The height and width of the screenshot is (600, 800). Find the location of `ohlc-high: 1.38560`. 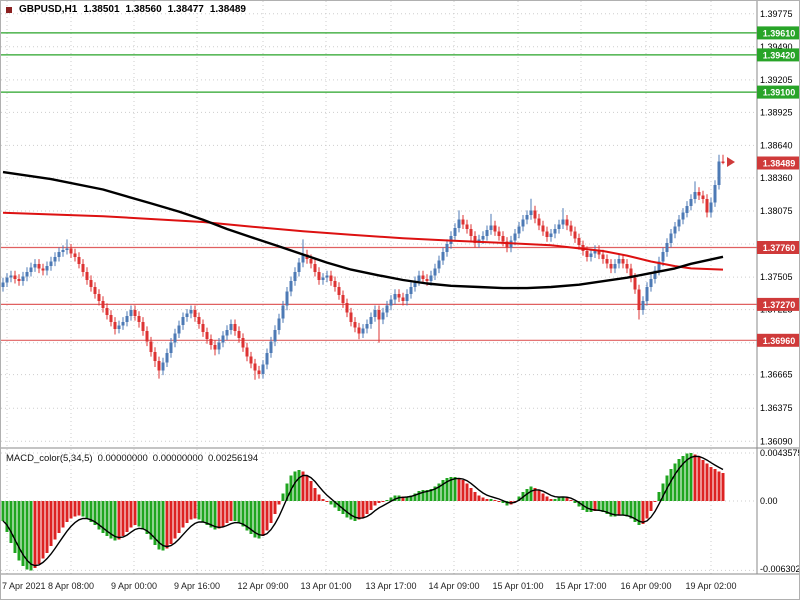

ohlc-high: 1.38560 is located at coordinates (143, 9).